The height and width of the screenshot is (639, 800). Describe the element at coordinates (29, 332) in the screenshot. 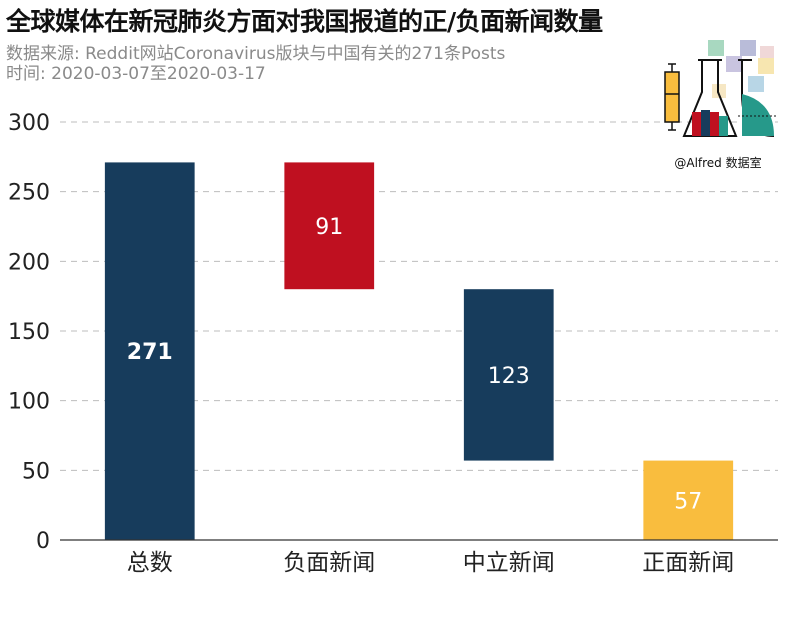

I see `y-tick-label: 150` at that location.